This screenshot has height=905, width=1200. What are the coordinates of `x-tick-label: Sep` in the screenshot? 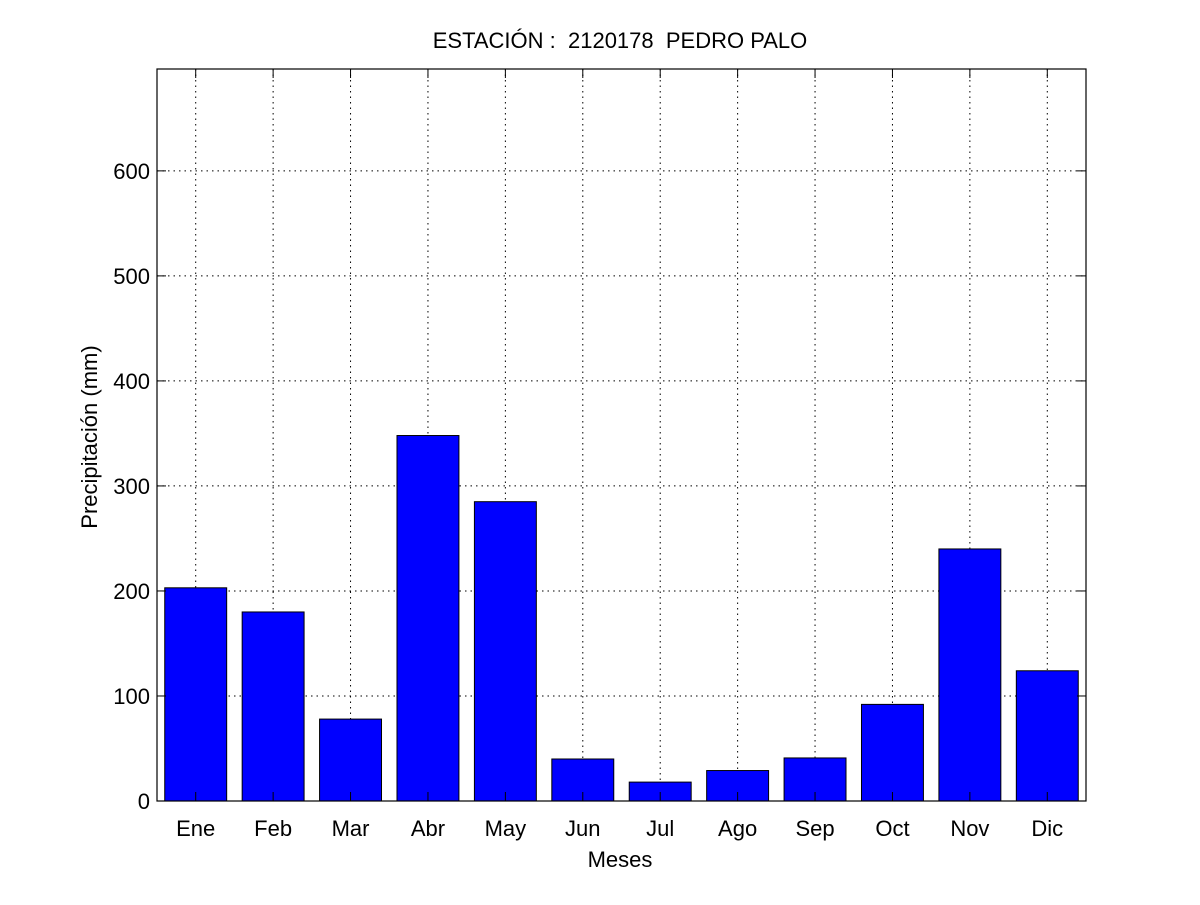 It's located at (814, 828).